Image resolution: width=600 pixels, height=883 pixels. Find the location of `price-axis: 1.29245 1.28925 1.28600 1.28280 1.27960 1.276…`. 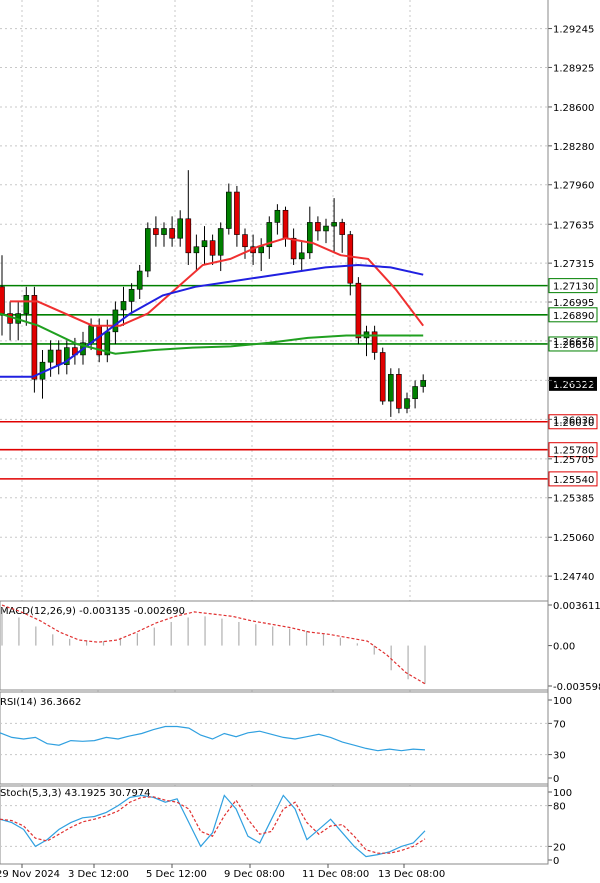

price-axis: 1.29245 1.28925 1.28600 1.28280 1.27960 1.276… is located at coordinates (571, 304).